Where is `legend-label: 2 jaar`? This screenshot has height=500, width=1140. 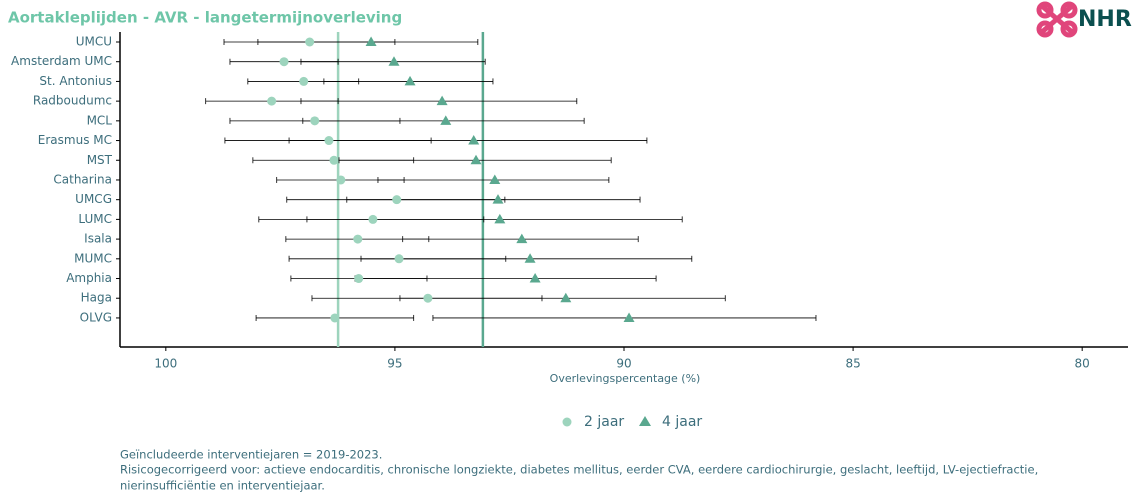
legend-label: 2 jaar is located at coordinates (604, 422).